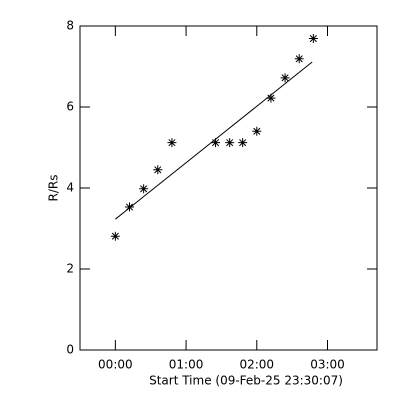 Image resolution: width=400 pixels, height=400 pixels. Describe the element at coordinates (186, 365) in the screenshot. I see `x-tick-label: 01:00` at that location.